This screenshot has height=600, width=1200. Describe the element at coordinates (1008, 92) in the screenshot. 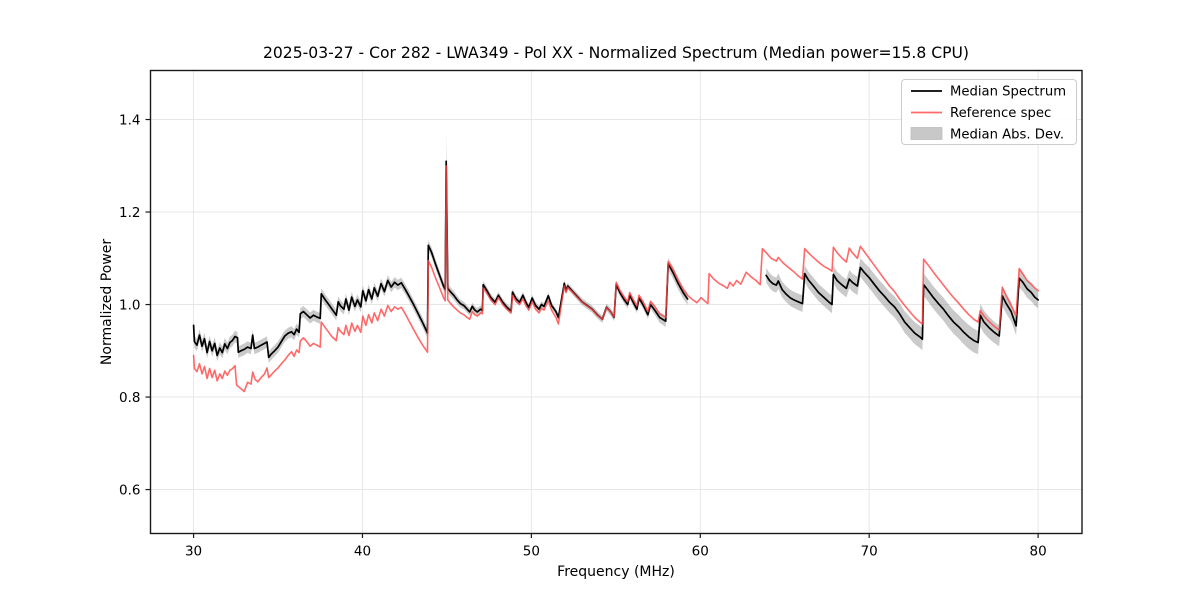

I see `legend-label-median-spectrum: Median Spectrum` at that location.